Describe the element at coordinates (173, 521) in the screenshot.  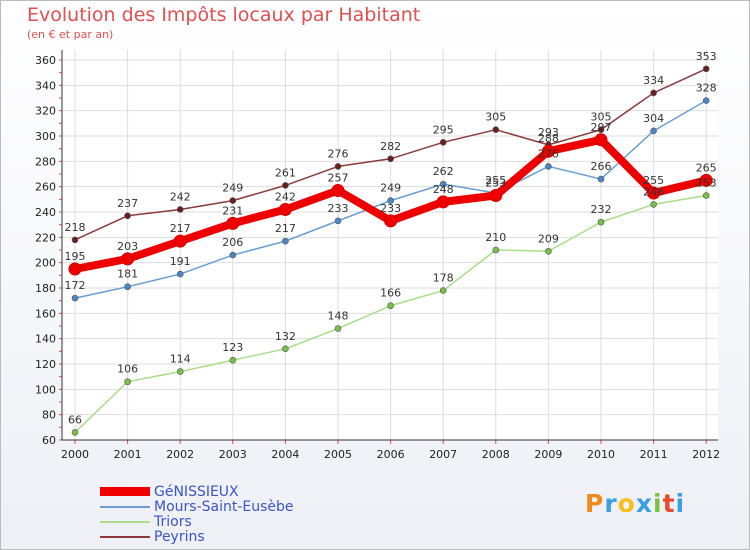
I see `legend-label-triors: Triors` at that location.